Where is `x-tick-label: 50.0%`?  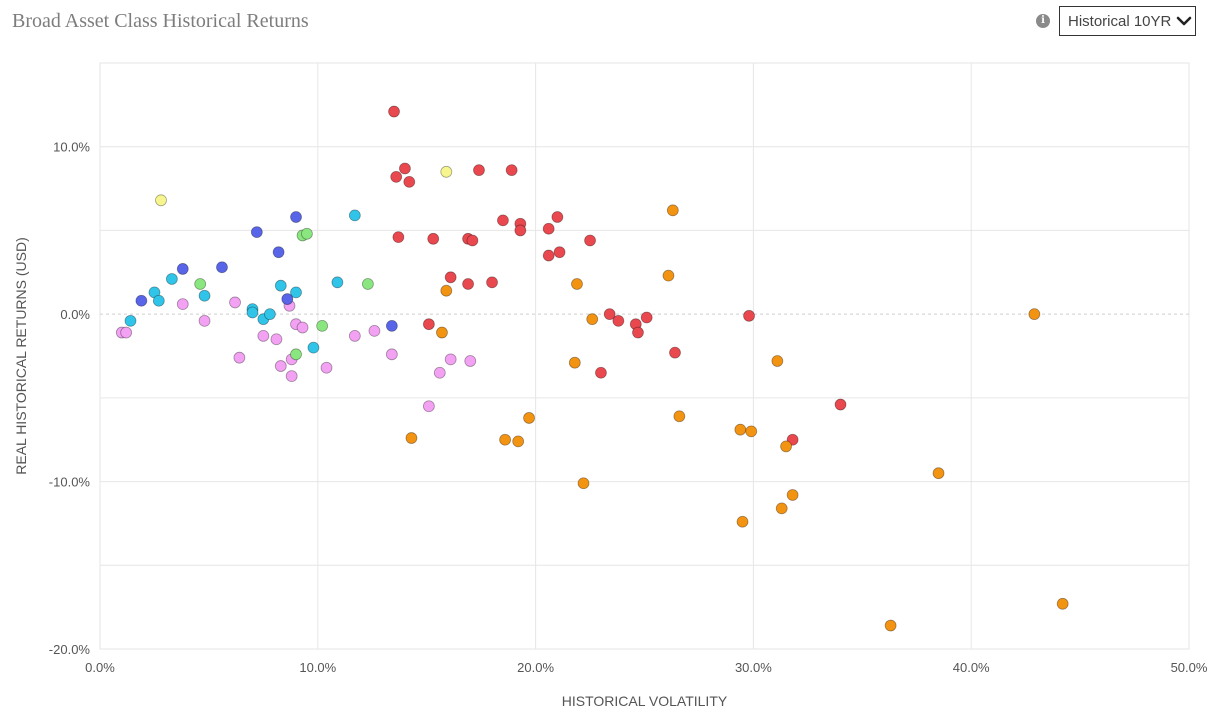
x-tick-label: 50.0% is located at coordinates (1189, 667).